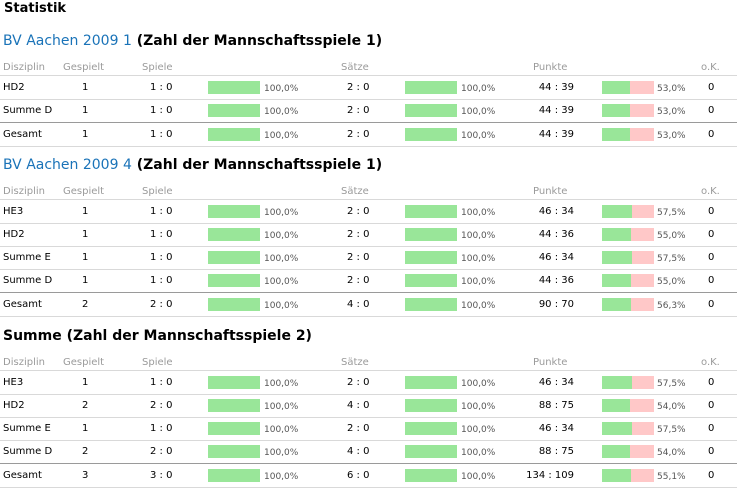 This screenshot has height=493, width=737. Describe the element at coordinates (358, 405) in the screenshot. I see `saetze-cell: 4 : 0` at that location.